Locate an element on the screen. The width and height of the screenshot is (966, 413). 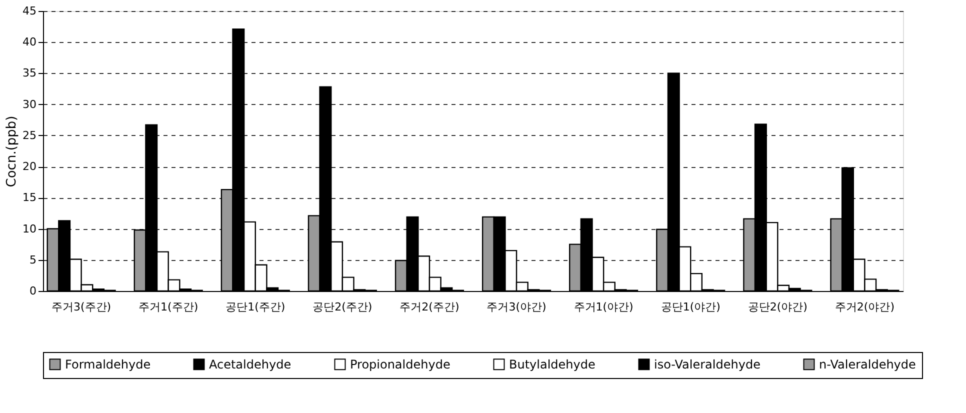
x-tick-label: 주거3(주간) is located at coordinates (82, 307).